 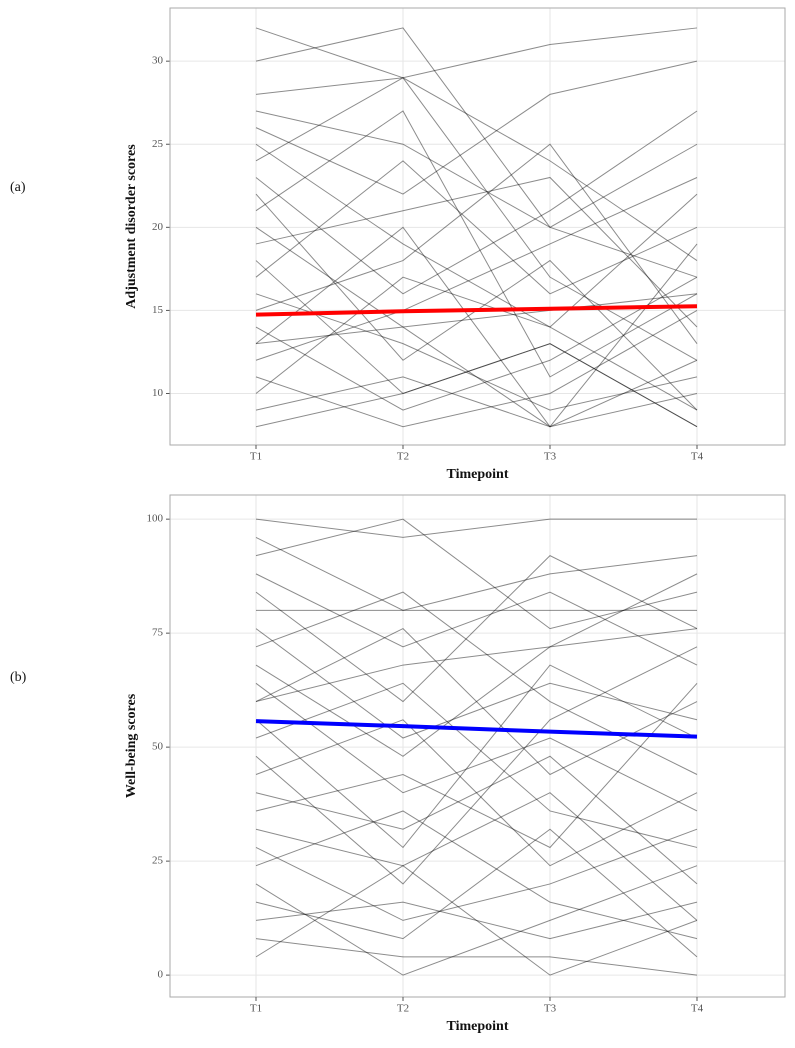 I want to click on panel-label: (b), so click(x=18, y=677).